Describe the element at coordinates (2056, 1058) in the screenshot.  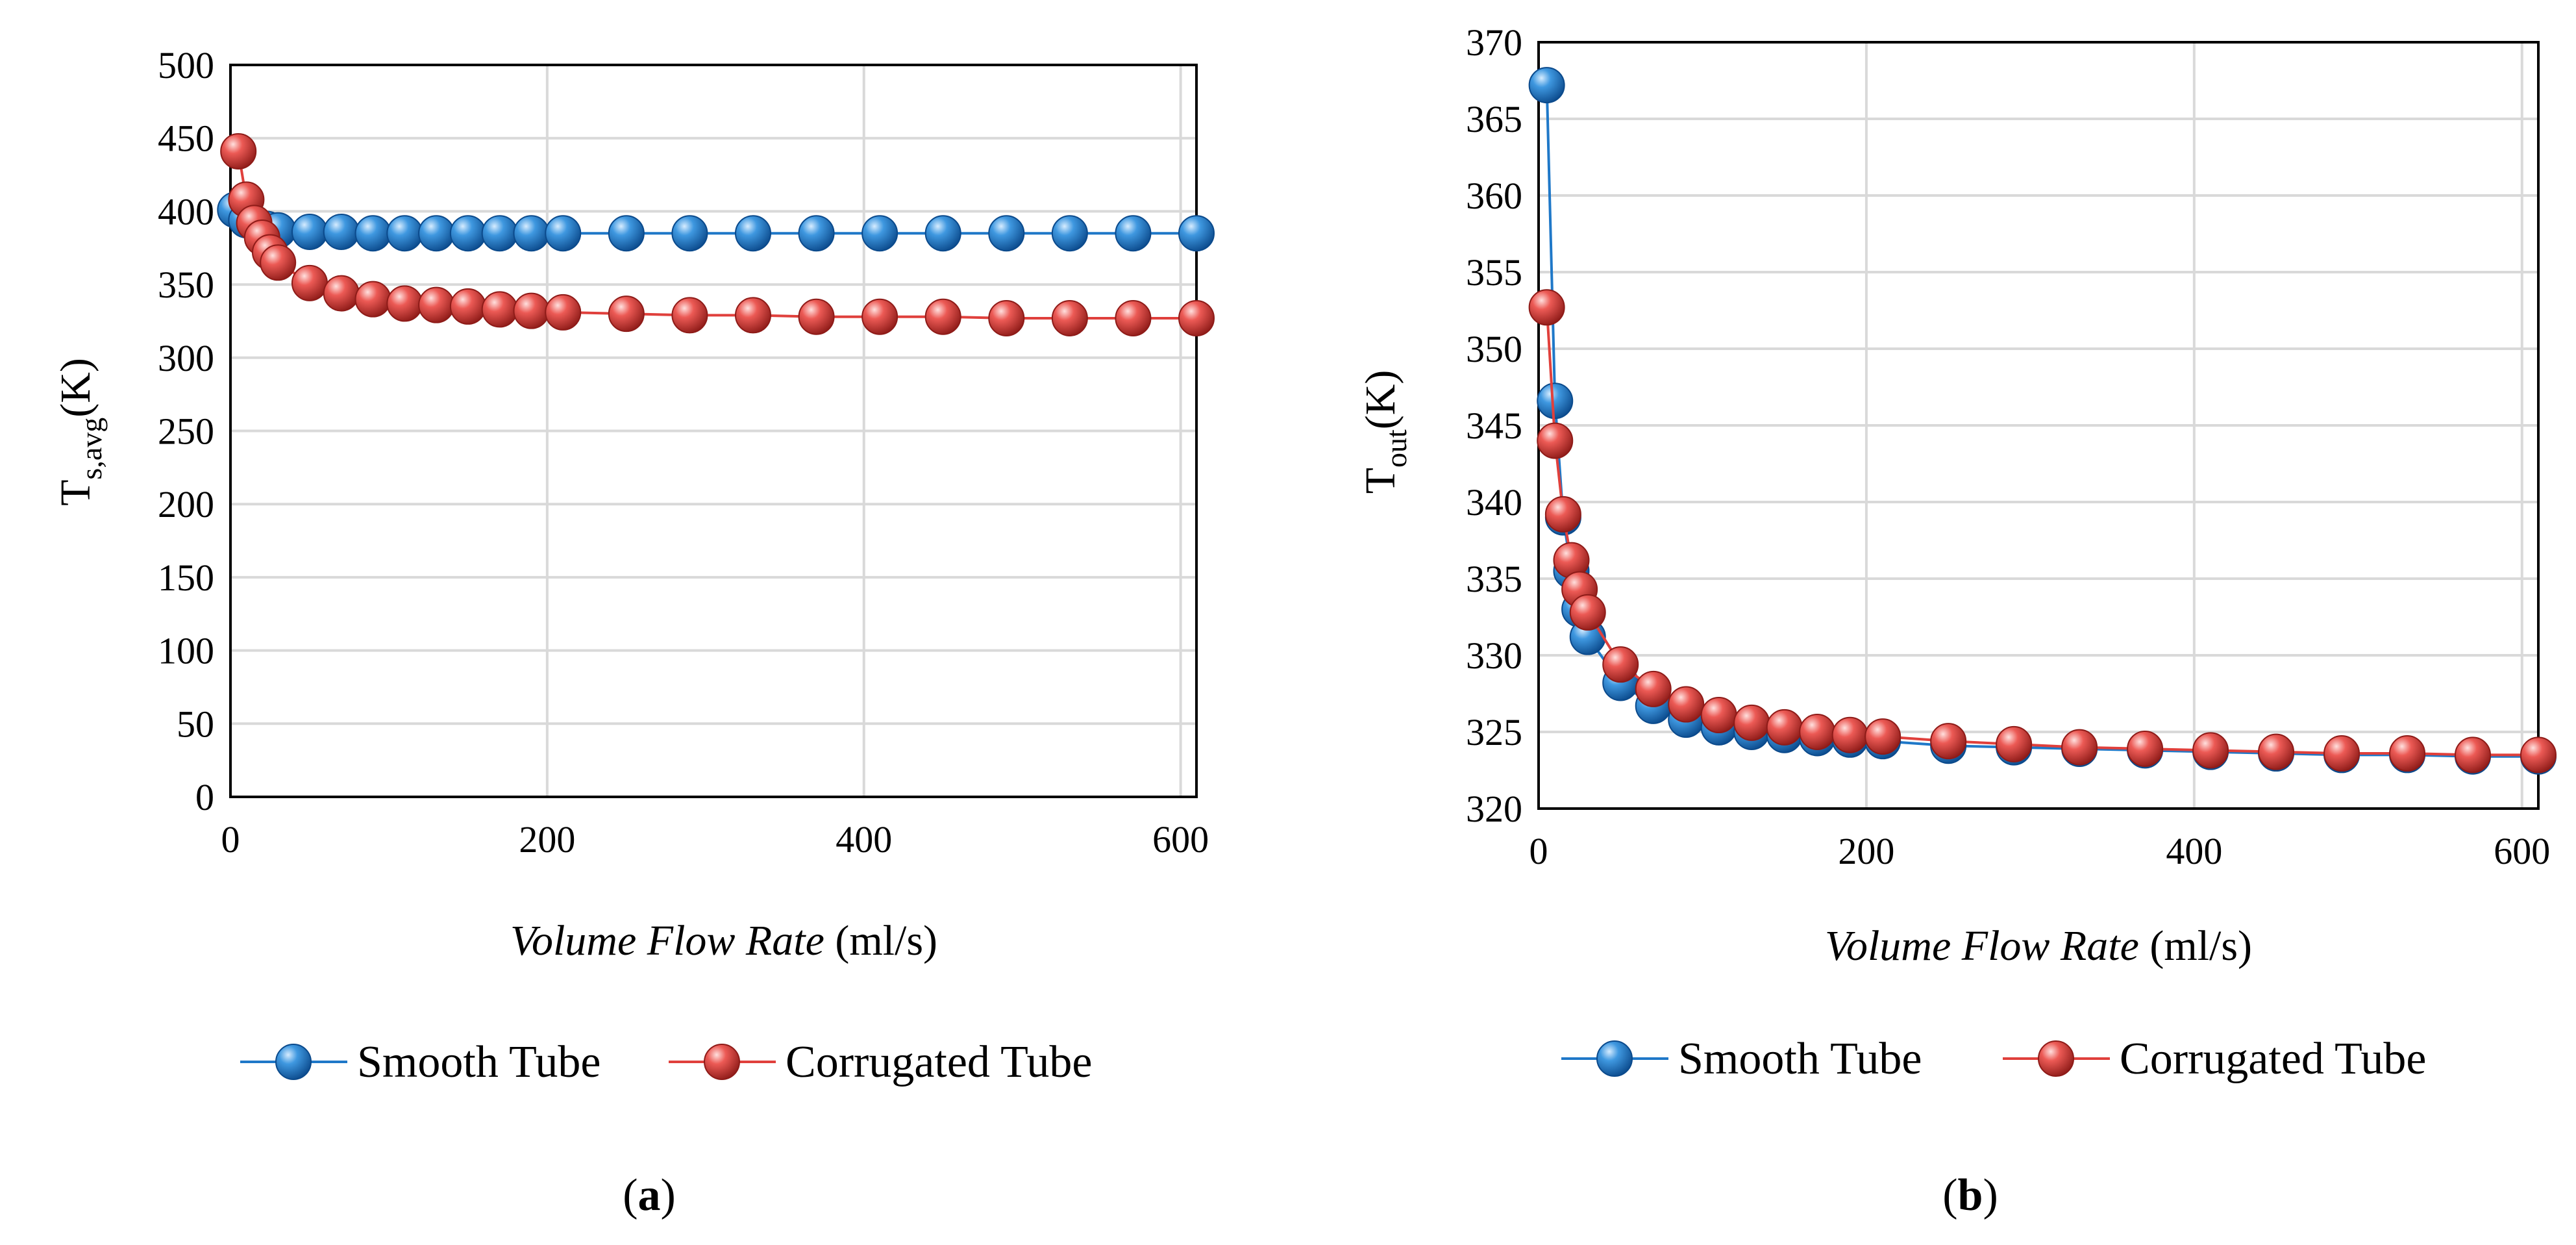
I see `legend-b-corrugated-marker` at that location.